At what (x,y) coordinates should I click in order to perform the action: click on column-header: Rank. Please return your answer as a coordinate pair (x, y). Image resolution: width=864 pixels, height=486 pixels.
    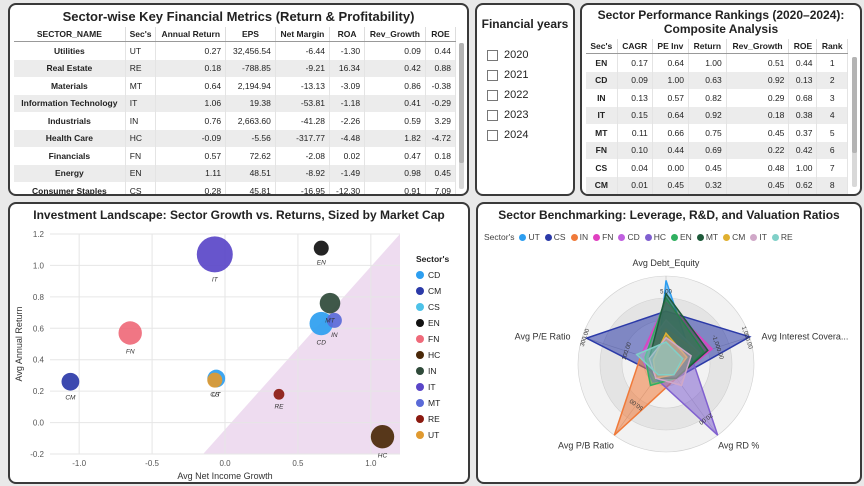
    Looking at the image, I should click on (832, 46).